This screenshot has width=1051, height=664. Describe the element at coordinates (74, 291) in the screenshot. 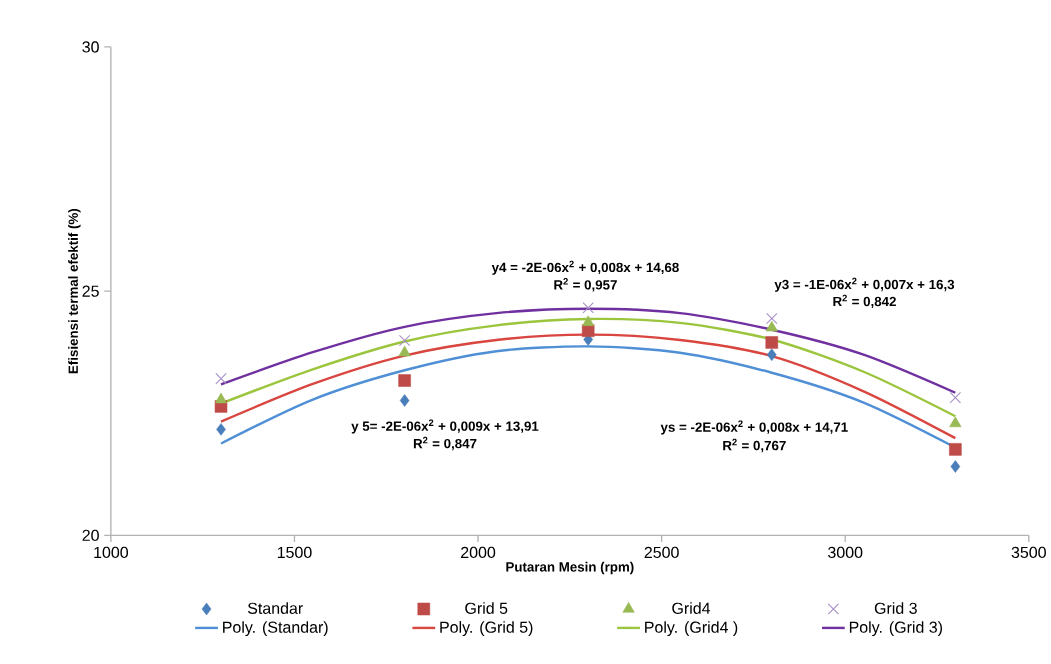

I see `y-axis-title: Efisiensi termal efektif (%)` at that location.